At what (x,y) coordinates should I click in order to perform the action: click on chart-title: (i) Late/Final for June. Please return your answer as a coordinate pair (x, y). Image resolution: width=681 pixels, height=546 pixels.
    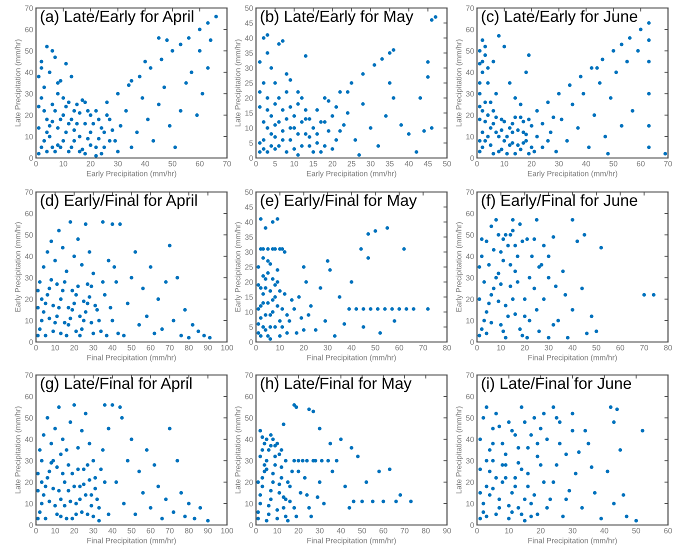
    Looking at the image, I should click on (557, 384).